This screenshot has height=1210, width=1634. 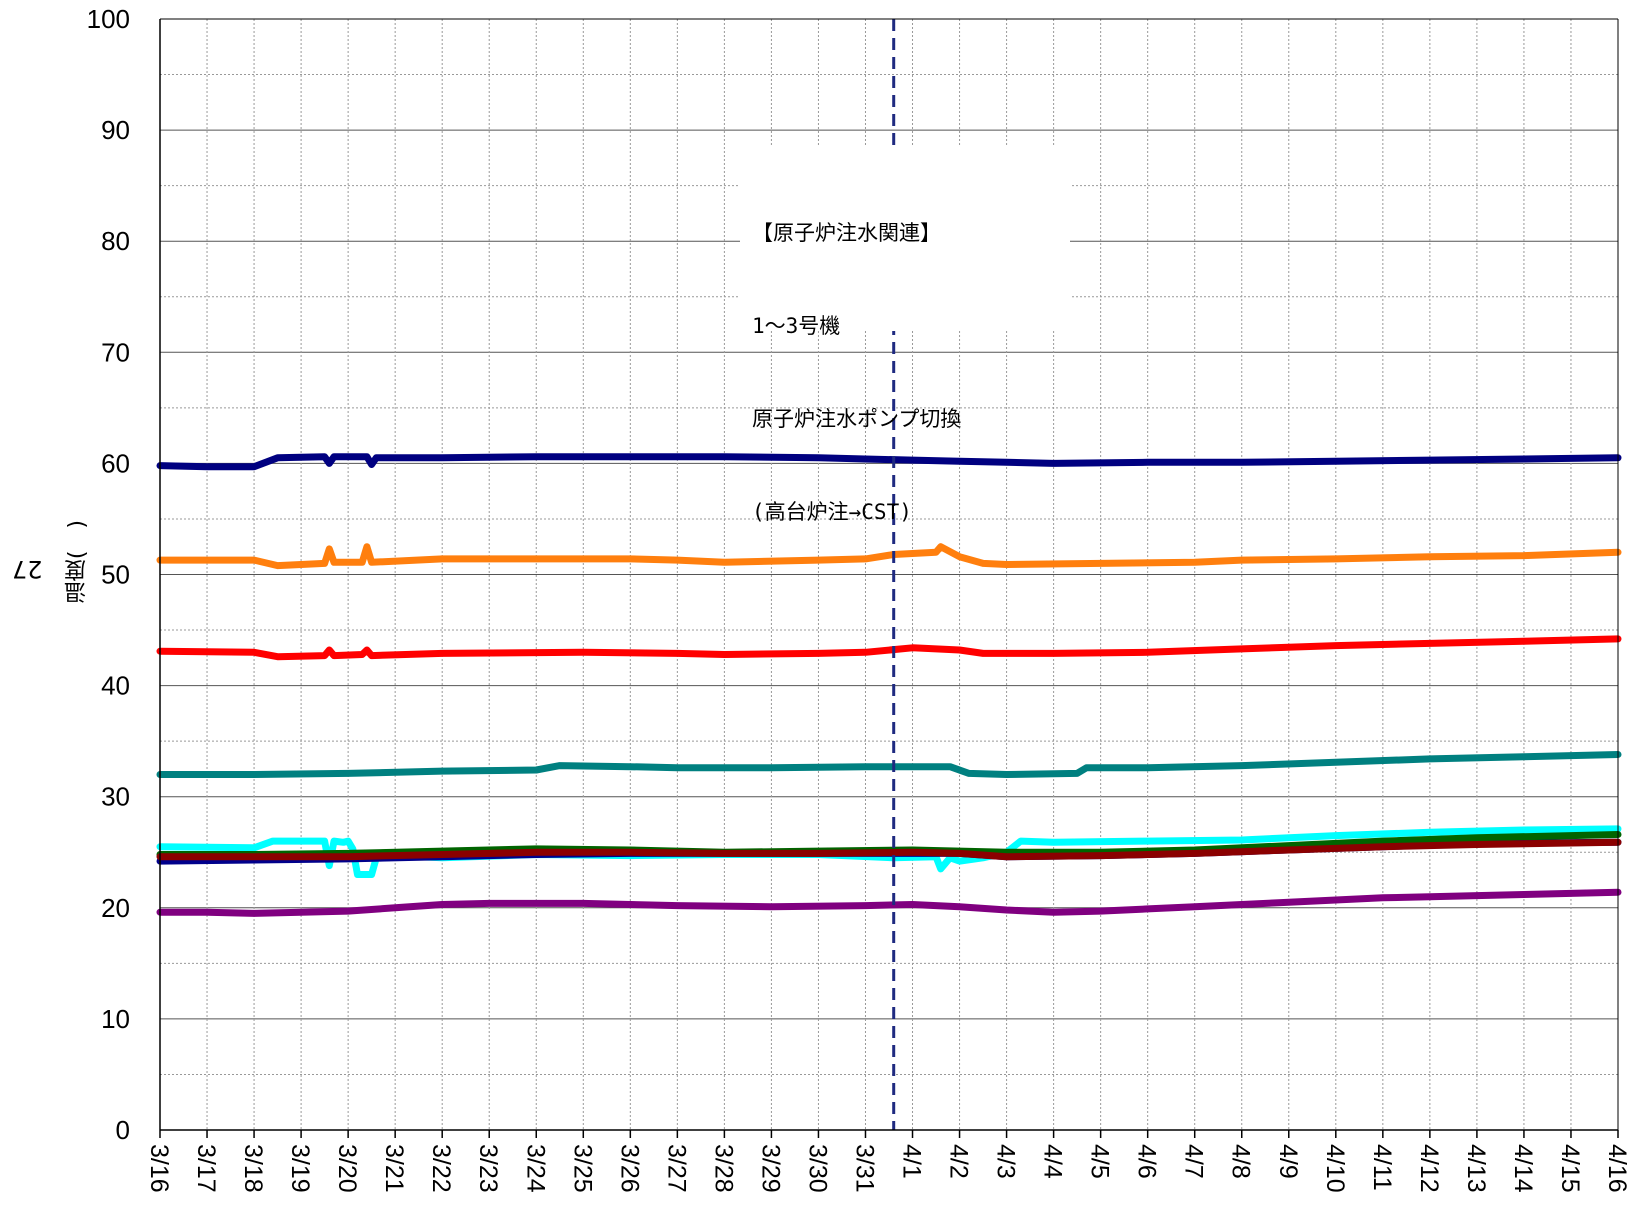 What do you see at coordinates (1617, 1168) in the screenshot?
I see `x-tick-label: 4/16` at bounding box center [1617, 1168].